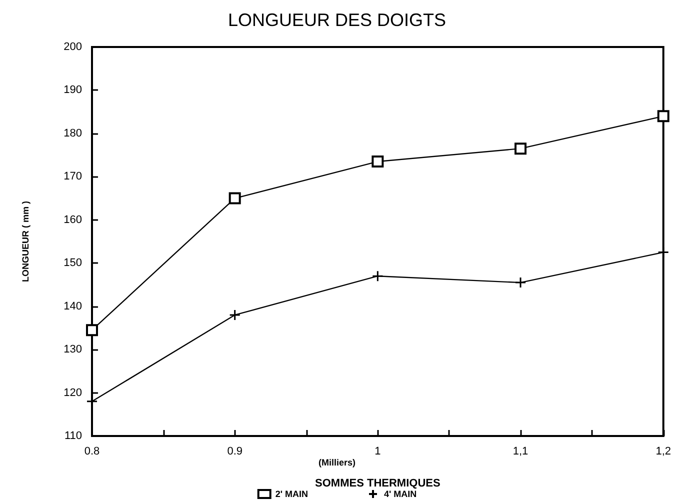 The width and height of the screenshot is (674, 504). Describe the element at coordinates (337, 463) in the screenshot. I see `text: (Milliers)` at that location.